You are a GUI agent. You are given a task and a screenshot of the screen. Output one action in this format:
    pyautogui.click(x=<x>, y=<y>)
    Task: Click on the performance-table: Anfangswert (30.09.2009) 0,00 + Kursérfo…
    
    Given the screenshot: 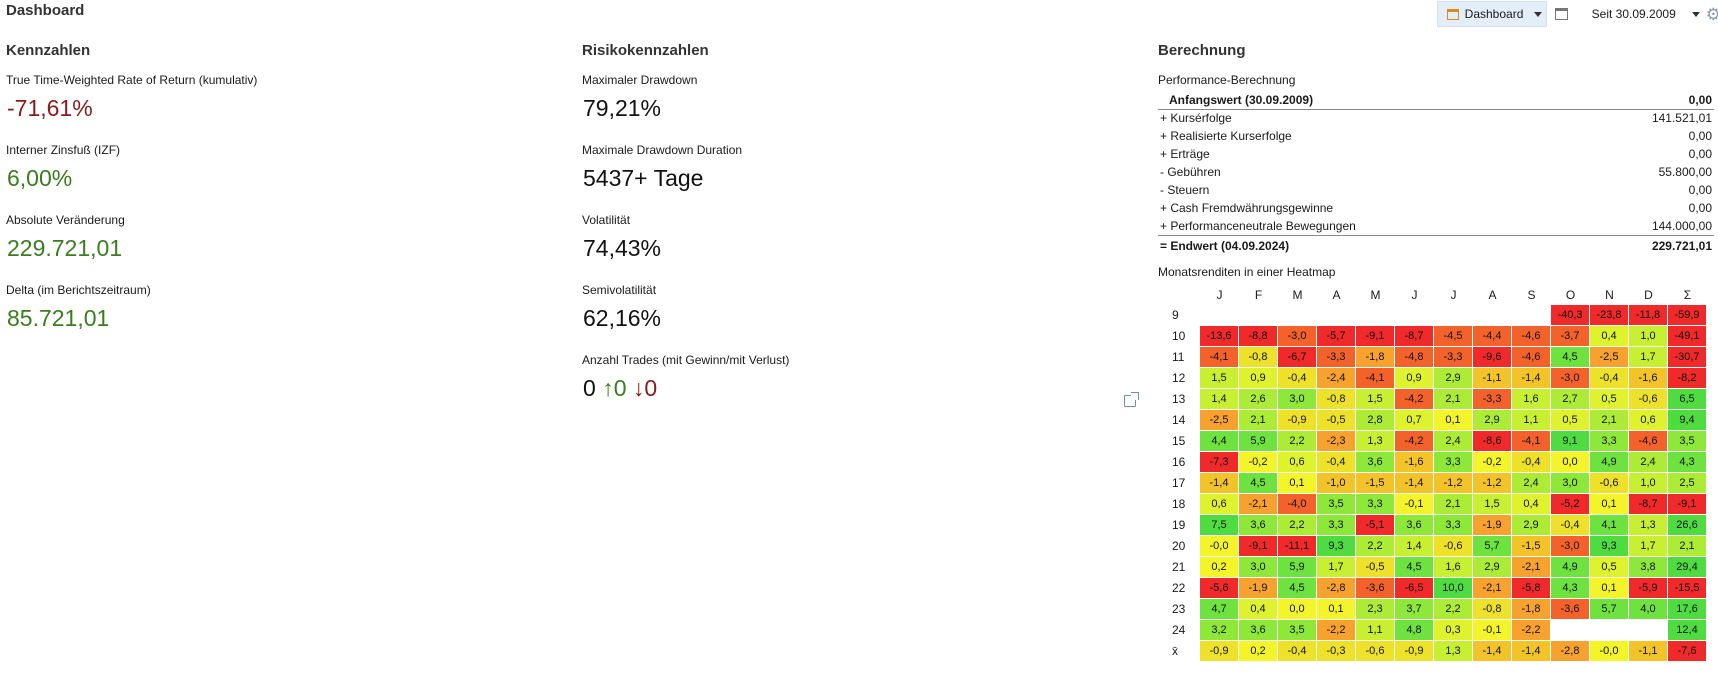 What is the action you would take?
    pyautogui.click(x=1436, y=174)
    